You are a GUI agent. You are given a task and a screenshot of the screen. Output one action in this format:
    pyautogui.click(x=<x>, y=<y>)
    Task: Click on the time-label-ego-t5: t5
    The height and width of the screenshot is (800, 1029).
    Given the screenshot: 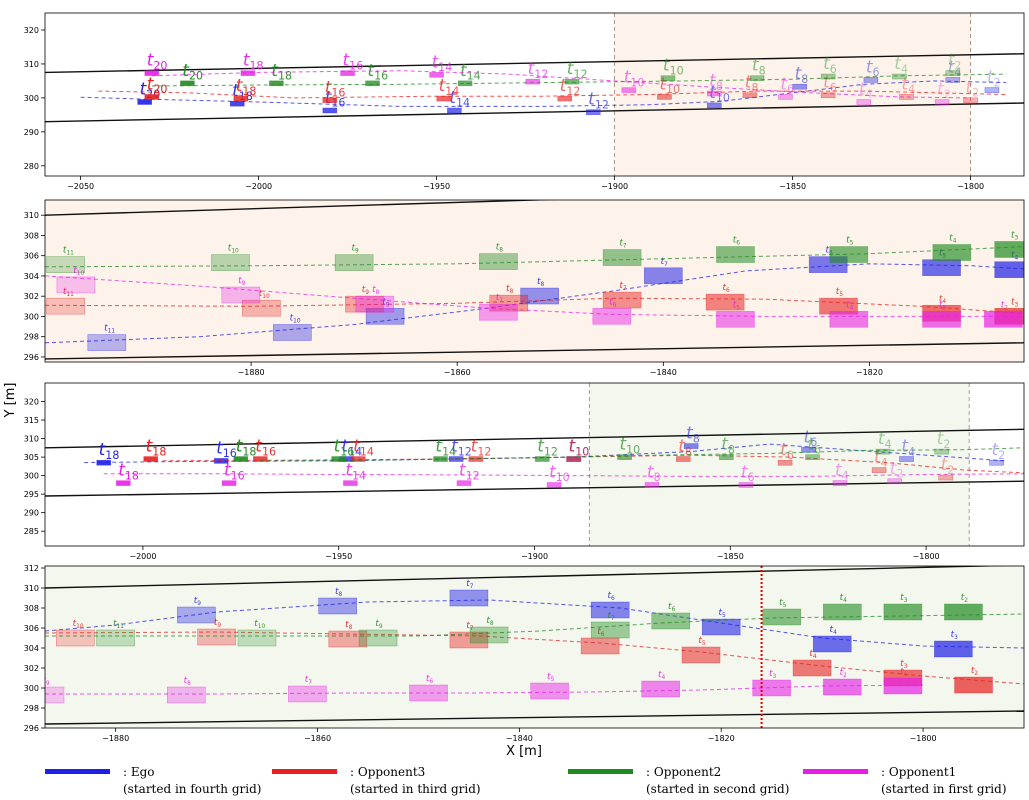 What is the action you would take?
    pyautogui.click(x=723, y=613)
    